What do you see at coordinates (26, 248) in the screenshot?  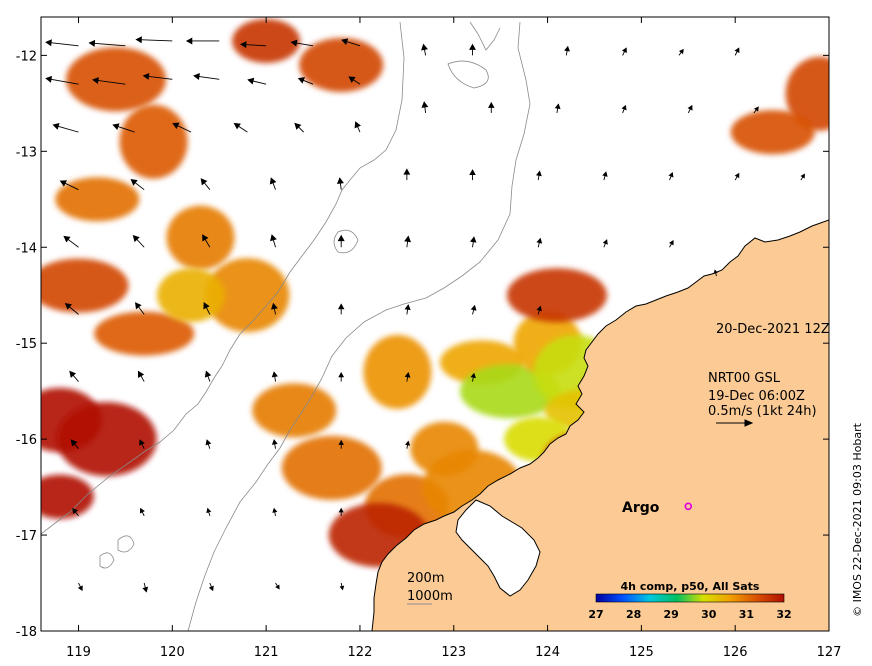 I see `y-tick-label: -14` at bounding box center [26, 248].